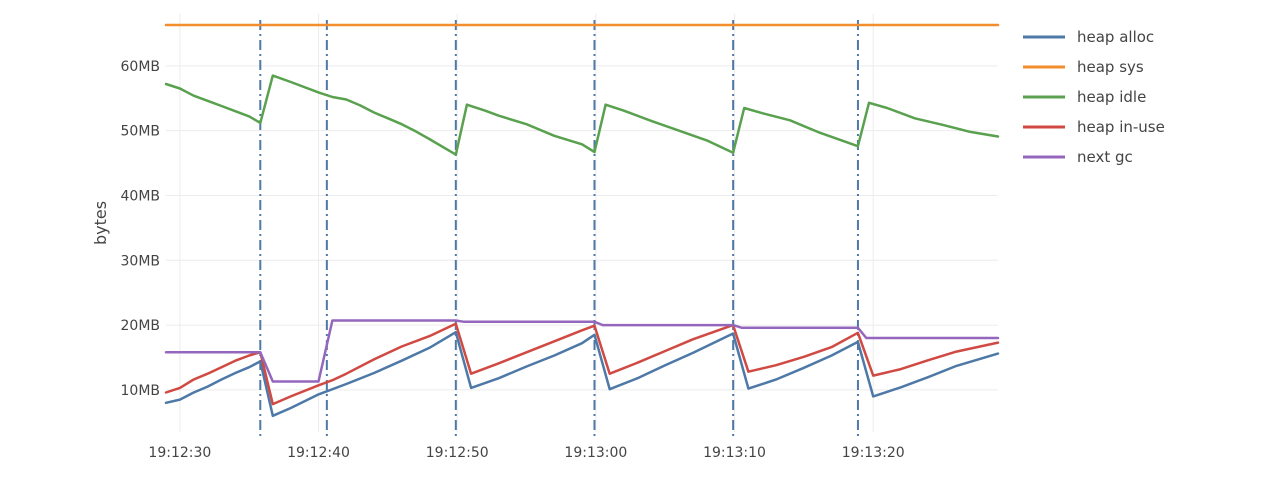  I want to click on legend-label: heap alloc, so click(1115, 37).